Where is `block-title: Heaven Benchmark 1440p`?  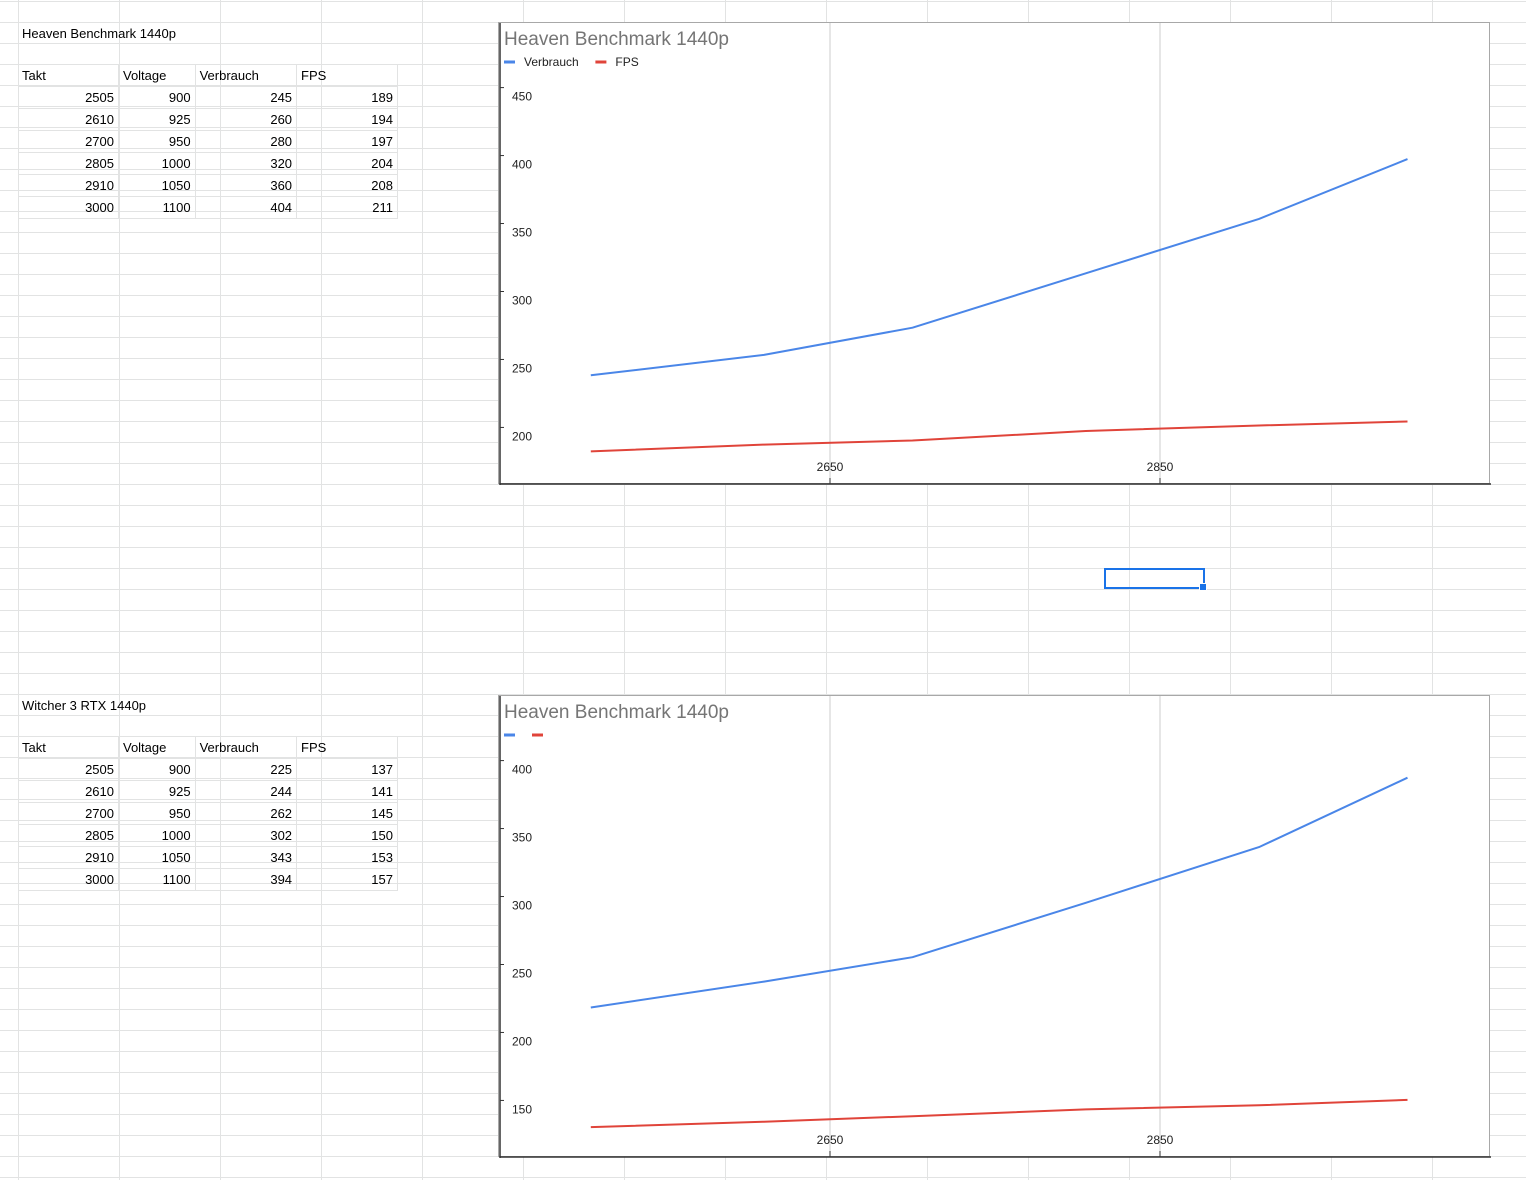
block-title: Heaven Benchmark 1440p is located at coordinates (99, 33).